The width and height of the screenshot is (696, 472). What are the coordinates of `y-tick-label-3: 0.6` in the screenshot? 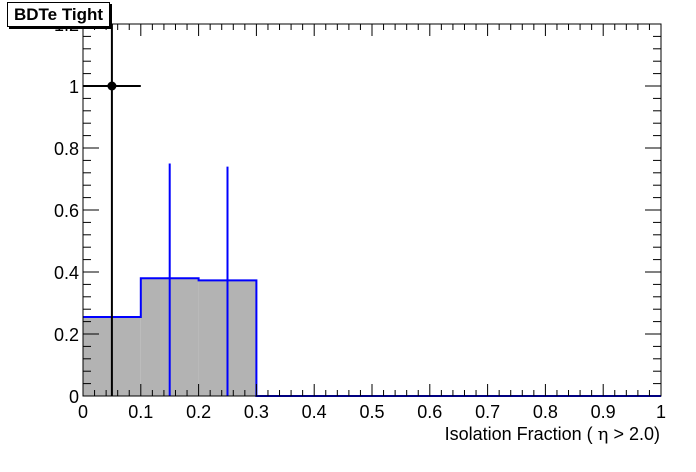 It's located at (66, 211).